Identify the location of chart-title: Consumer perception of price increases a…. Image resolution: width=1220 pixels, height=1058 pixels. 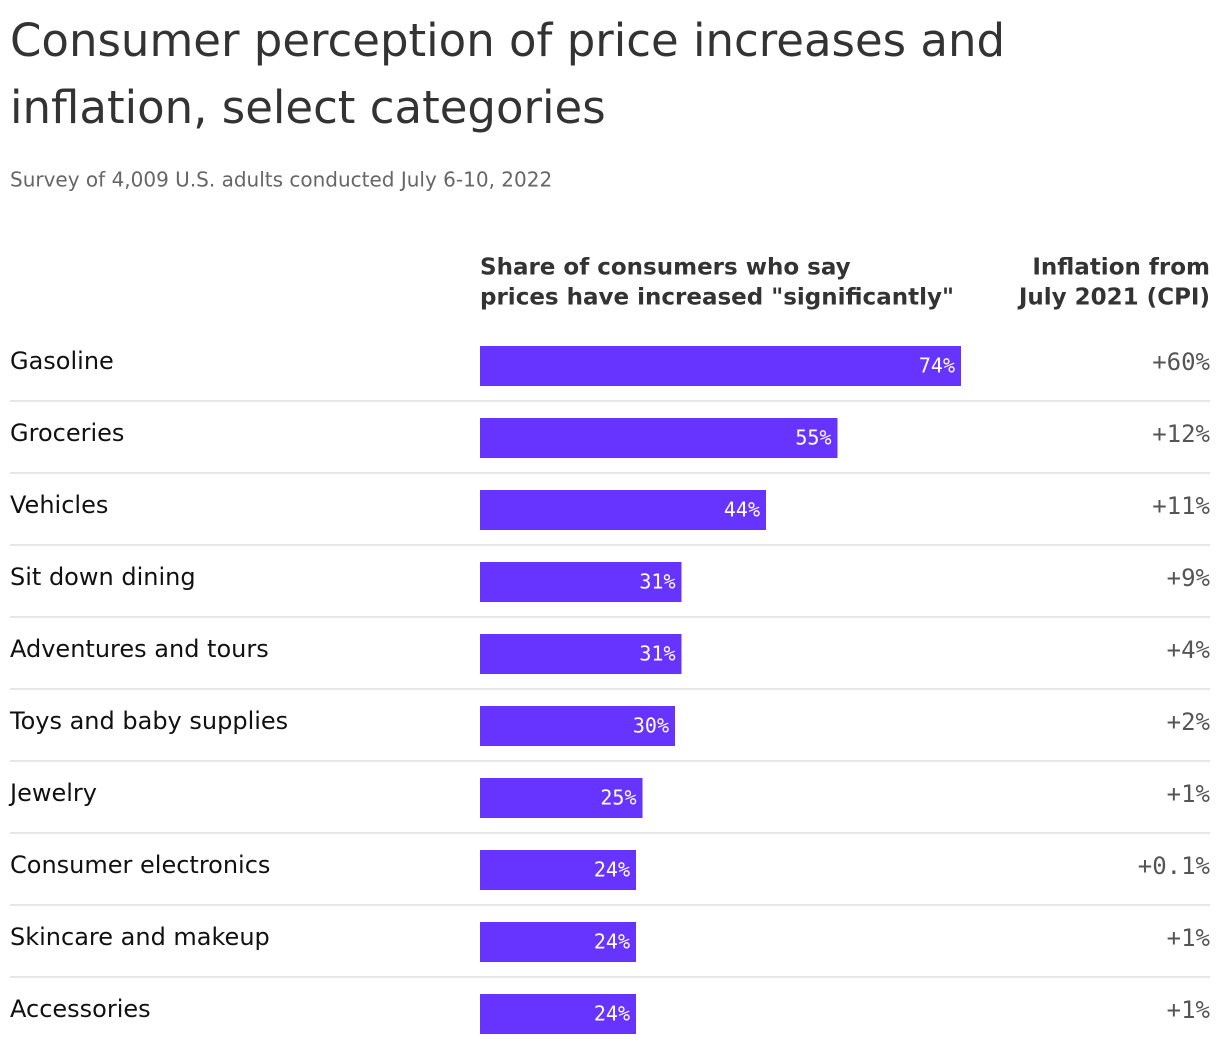
(507, 40).